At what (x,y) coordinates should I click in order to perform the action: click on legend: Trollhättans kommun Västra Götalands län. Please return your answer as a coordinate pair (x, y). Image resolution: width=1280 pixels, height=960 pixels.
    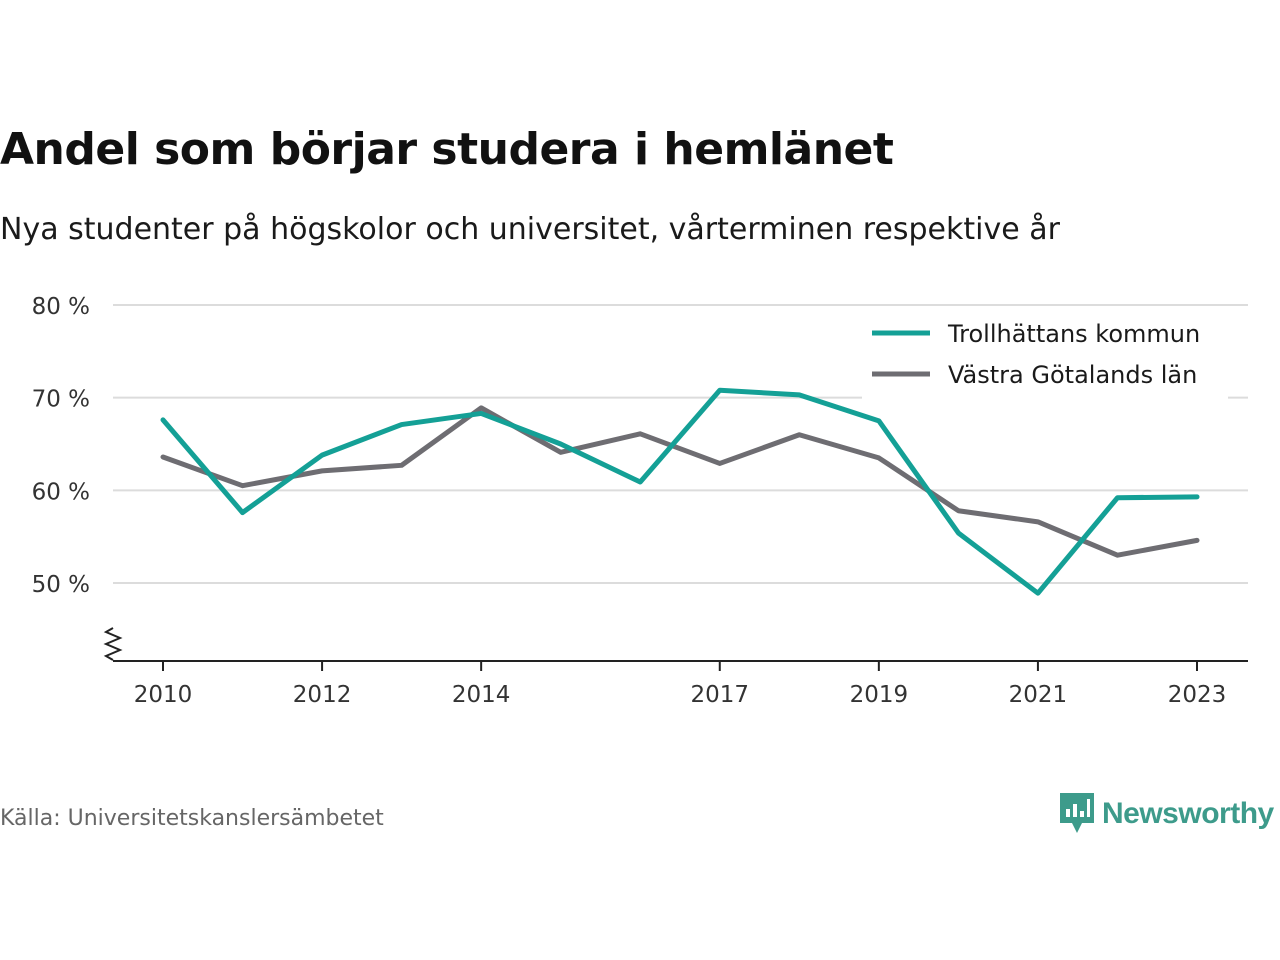
    Looking at the image, I should click on (1045, 358).